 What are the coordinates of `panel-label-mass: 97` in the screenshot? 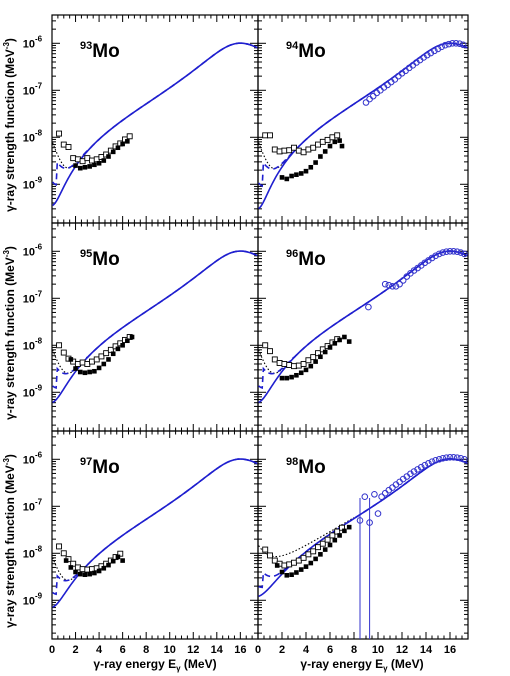 It's located at (86, 462).